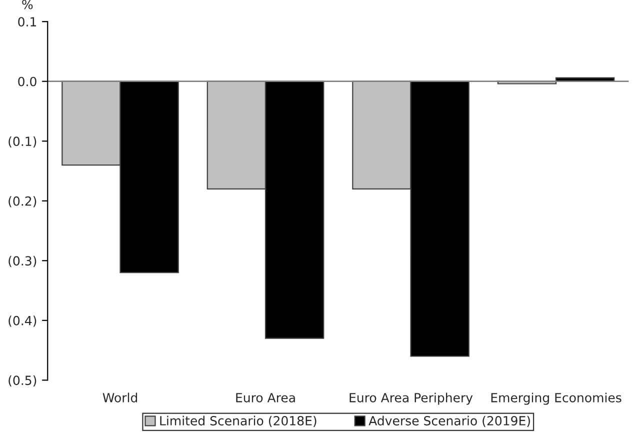 This screenshot has width=635, height=432. I want to click on y-tick-label: 0.1, so click(27, 22).